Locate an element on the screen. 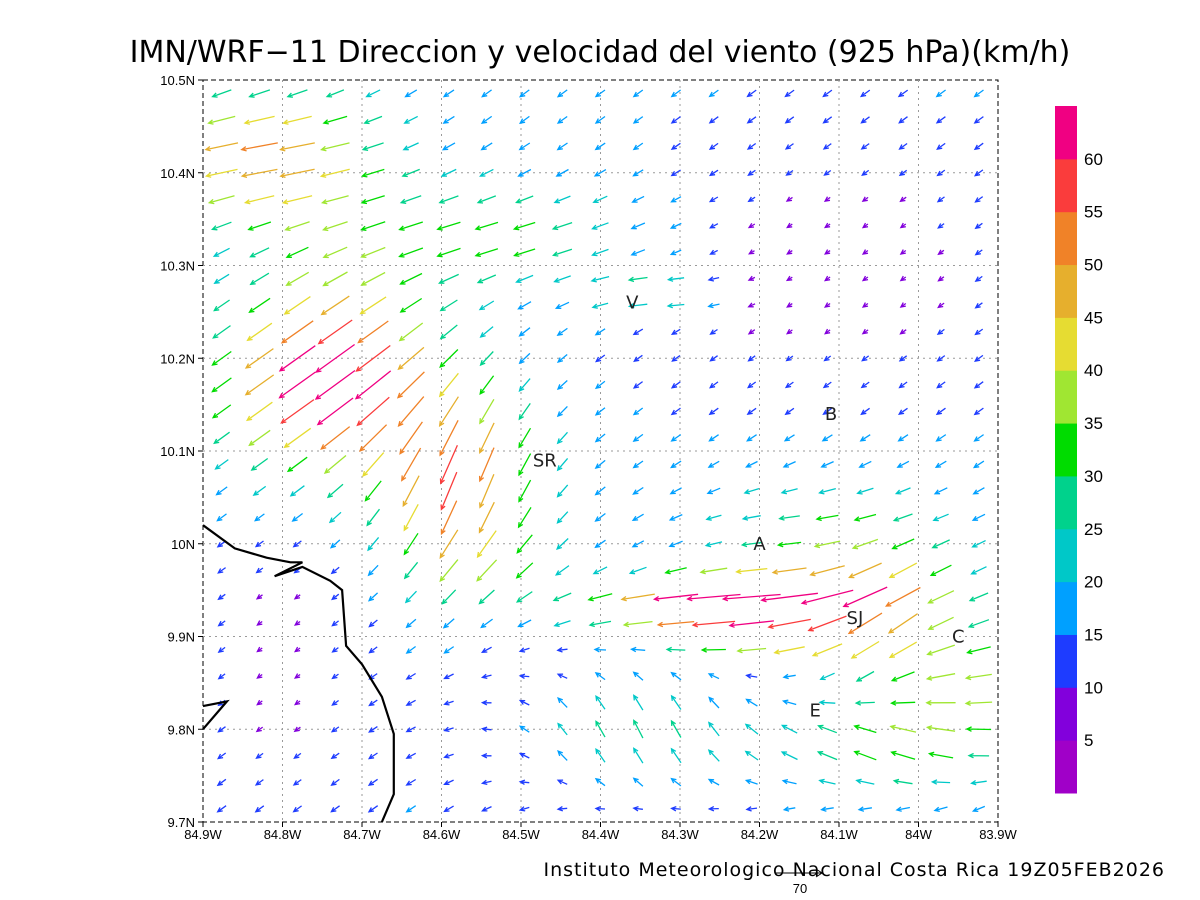  speed-colorbar: 5 10 15 20 25 30 35 40 45 50 55 60 is located at coordinates (1079, 450).